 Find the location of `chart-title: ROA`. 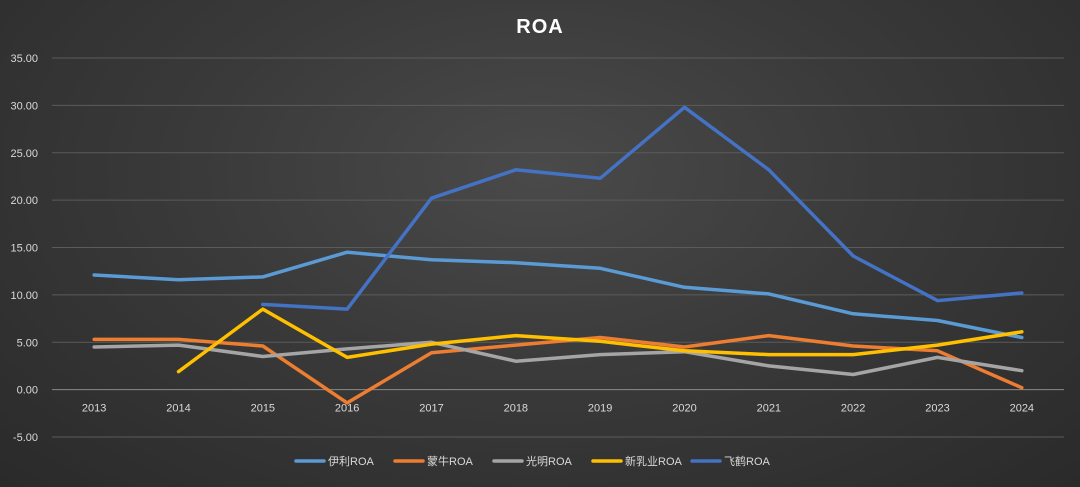

chart-title: ROA is located at coordinates (539, 27).